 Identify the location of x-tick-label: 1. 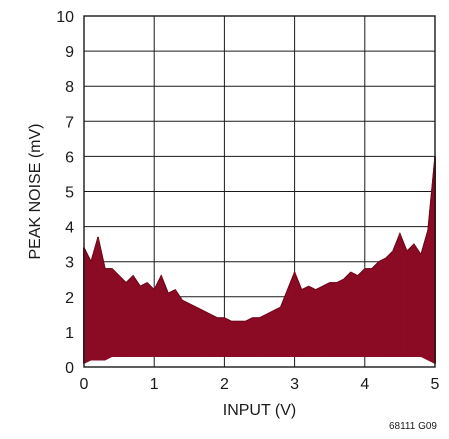
(154, 384).